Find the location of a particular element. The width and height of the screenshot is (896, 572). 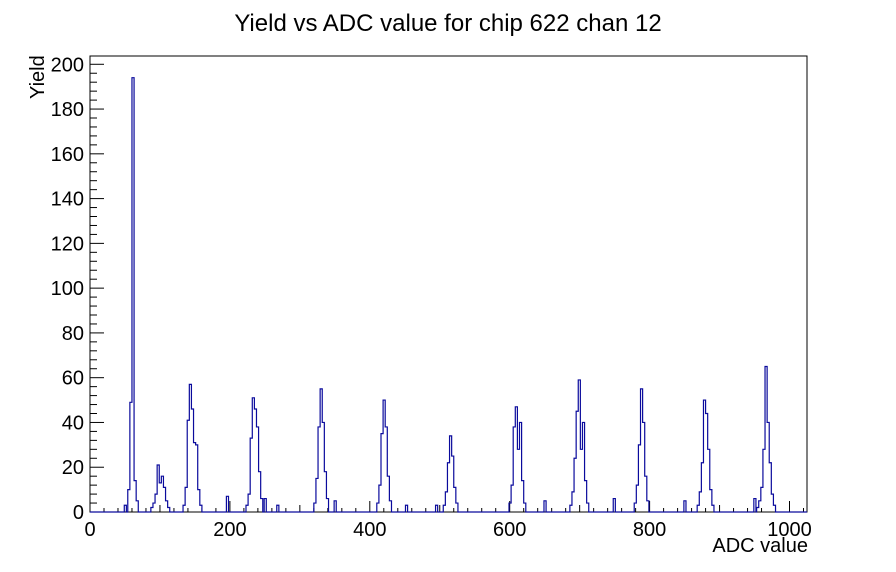

chart-title: Yield vs ADC value for chip 622 chan 12 is located at coordinates (447, 23).